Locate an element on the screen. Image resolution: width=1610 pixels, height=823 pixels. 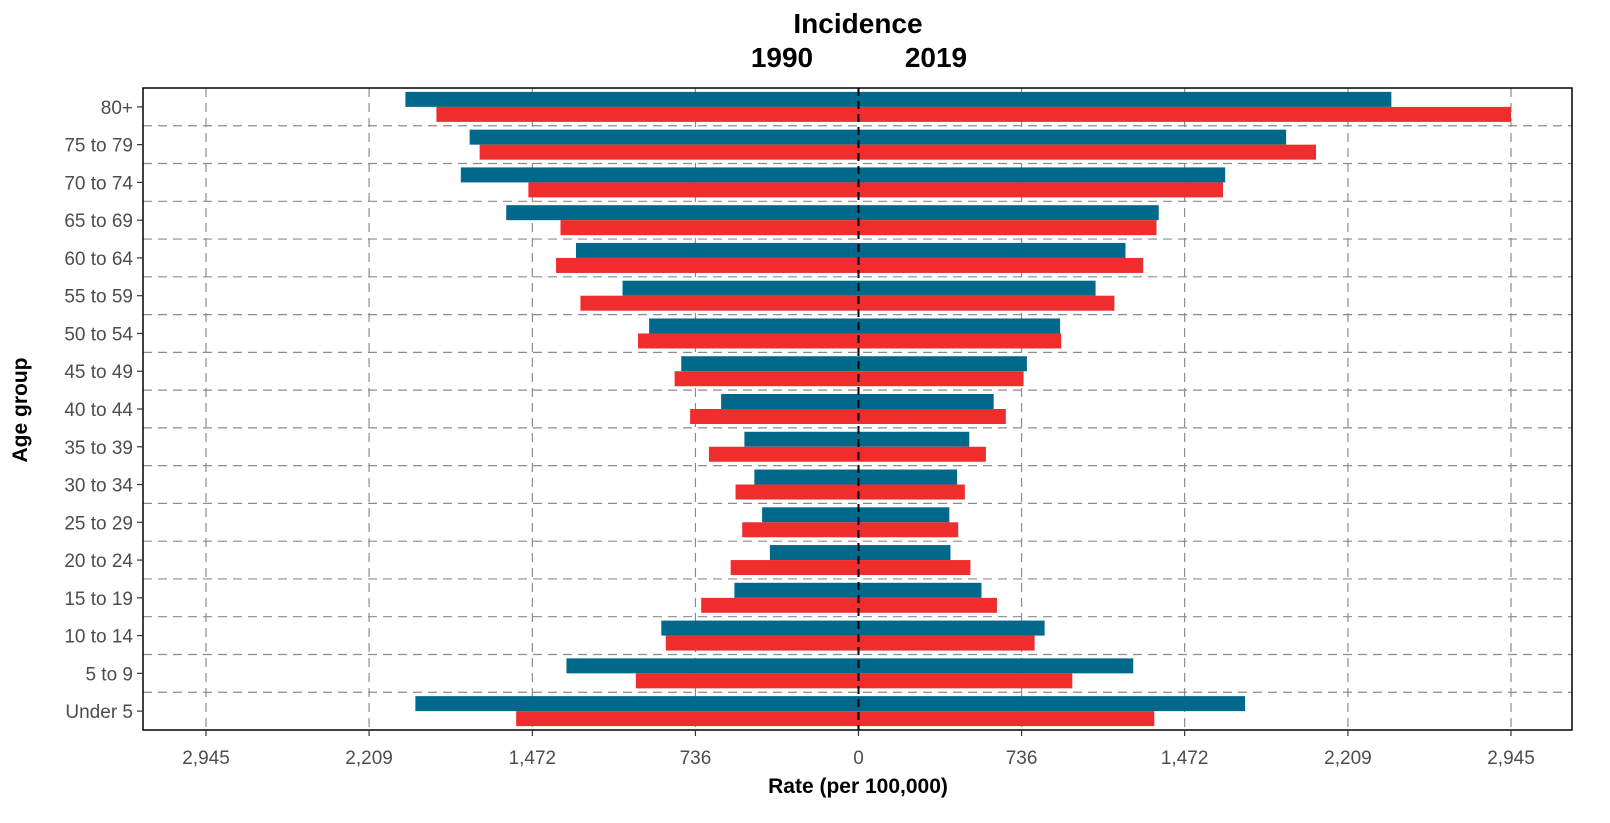
y-tick-label-5: 55 to 59 is located at coordinates (98, 297).